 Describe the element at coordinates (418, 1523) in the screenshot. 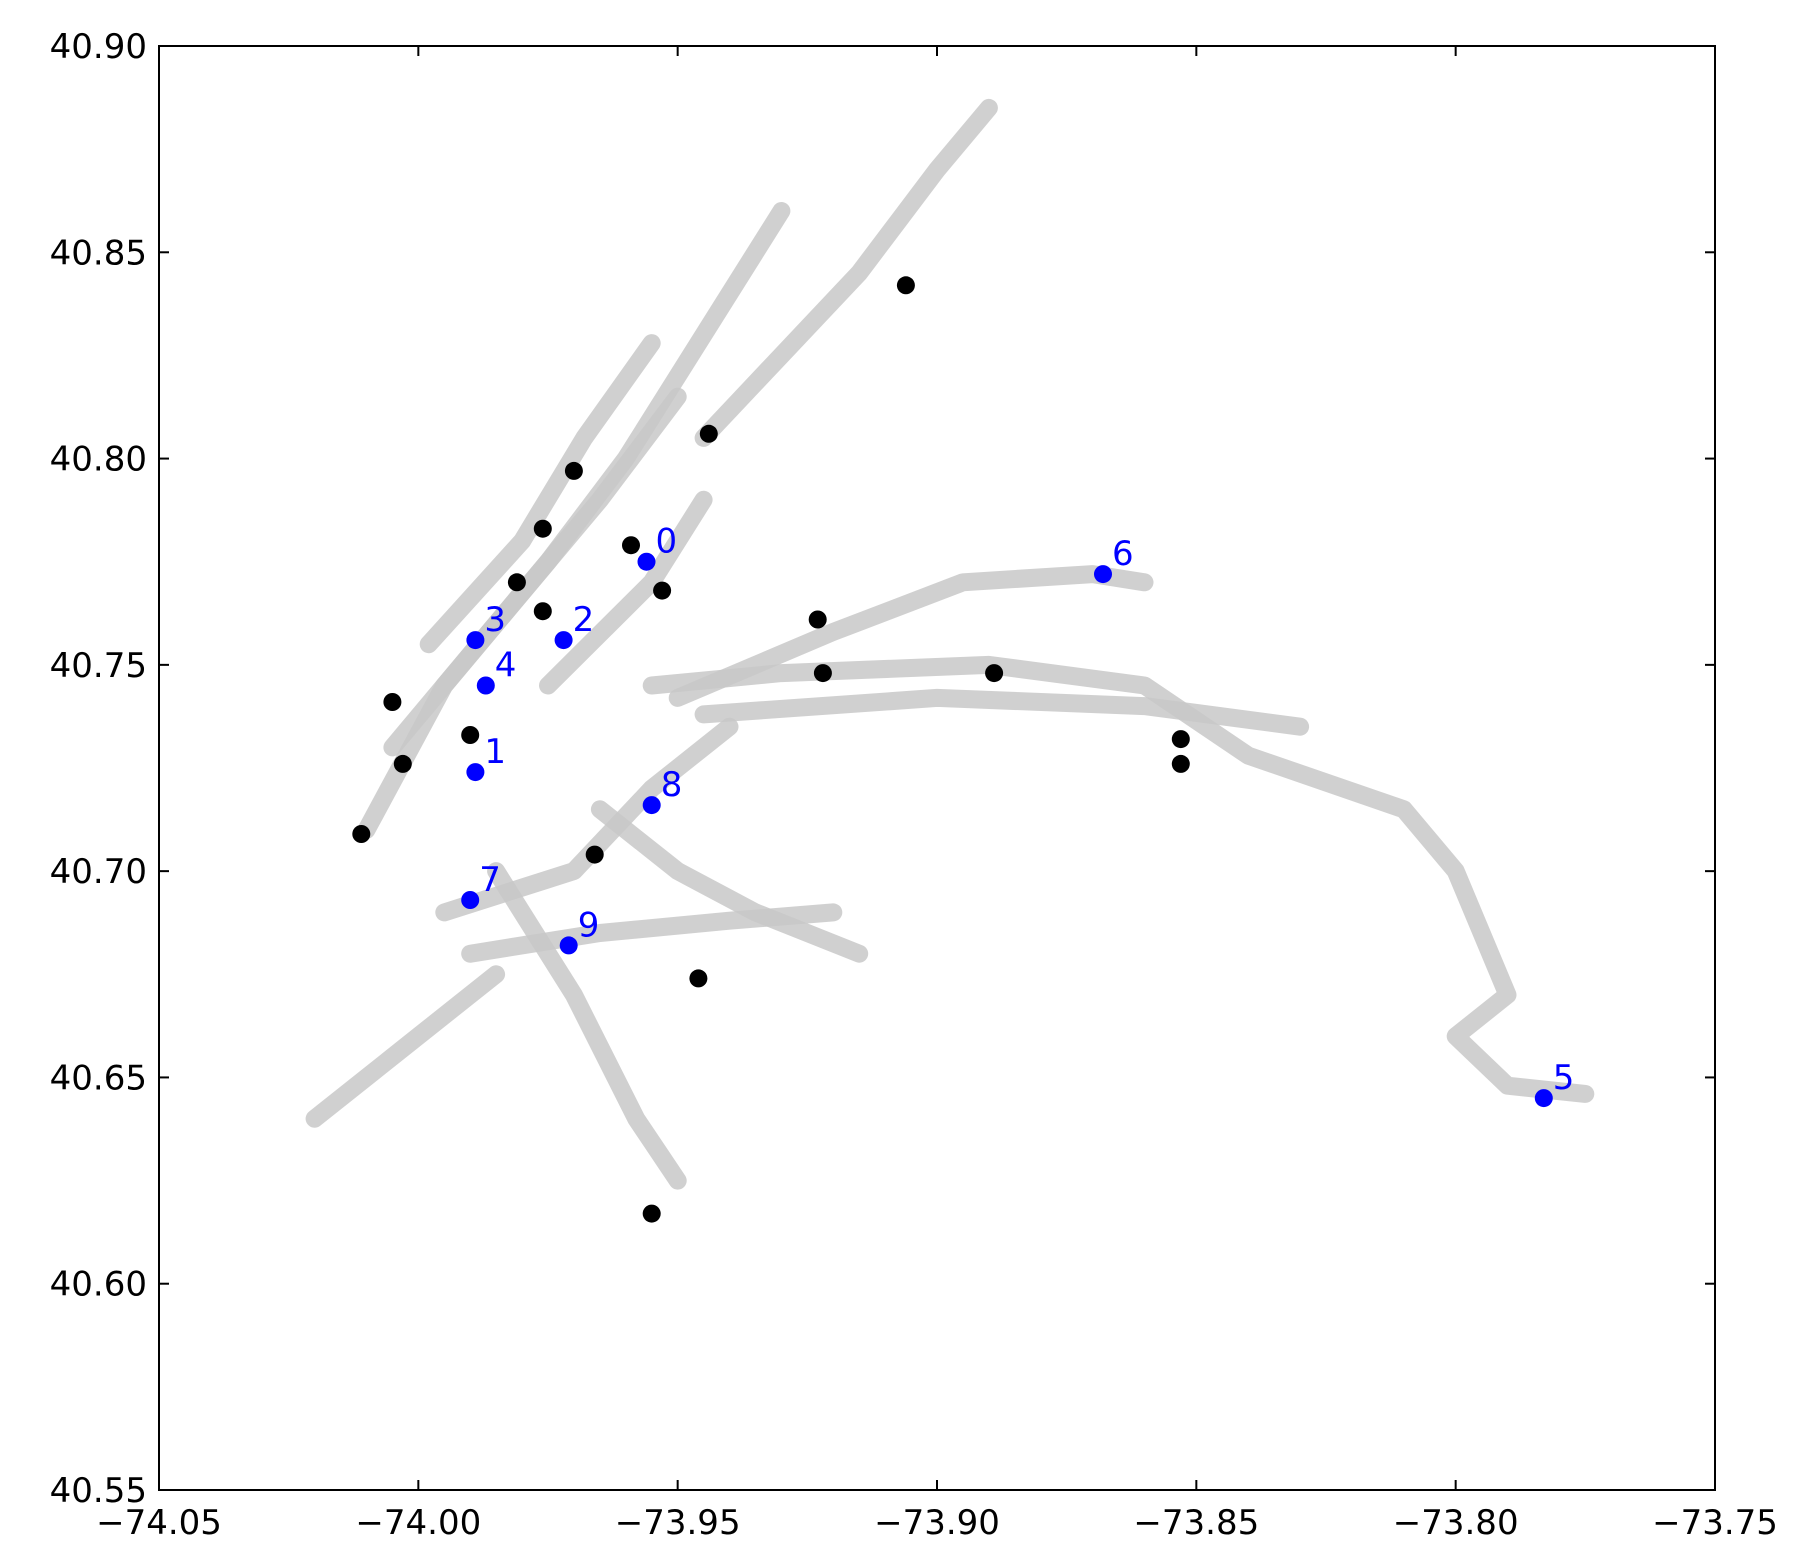

I see `x-tick-label: −74.00` at that location.